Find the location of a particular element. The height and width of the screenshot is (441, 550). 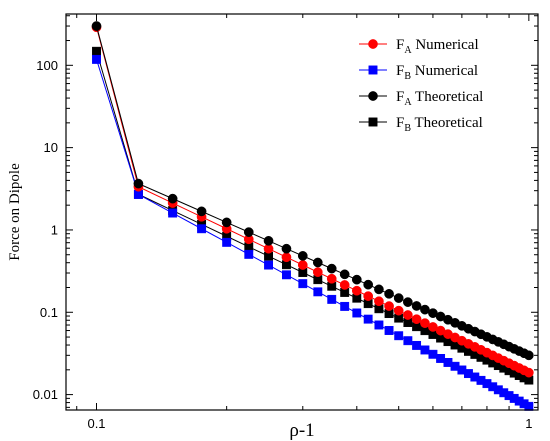

y-axis-title: Force on Dipole is located at coordinates (15, 212).